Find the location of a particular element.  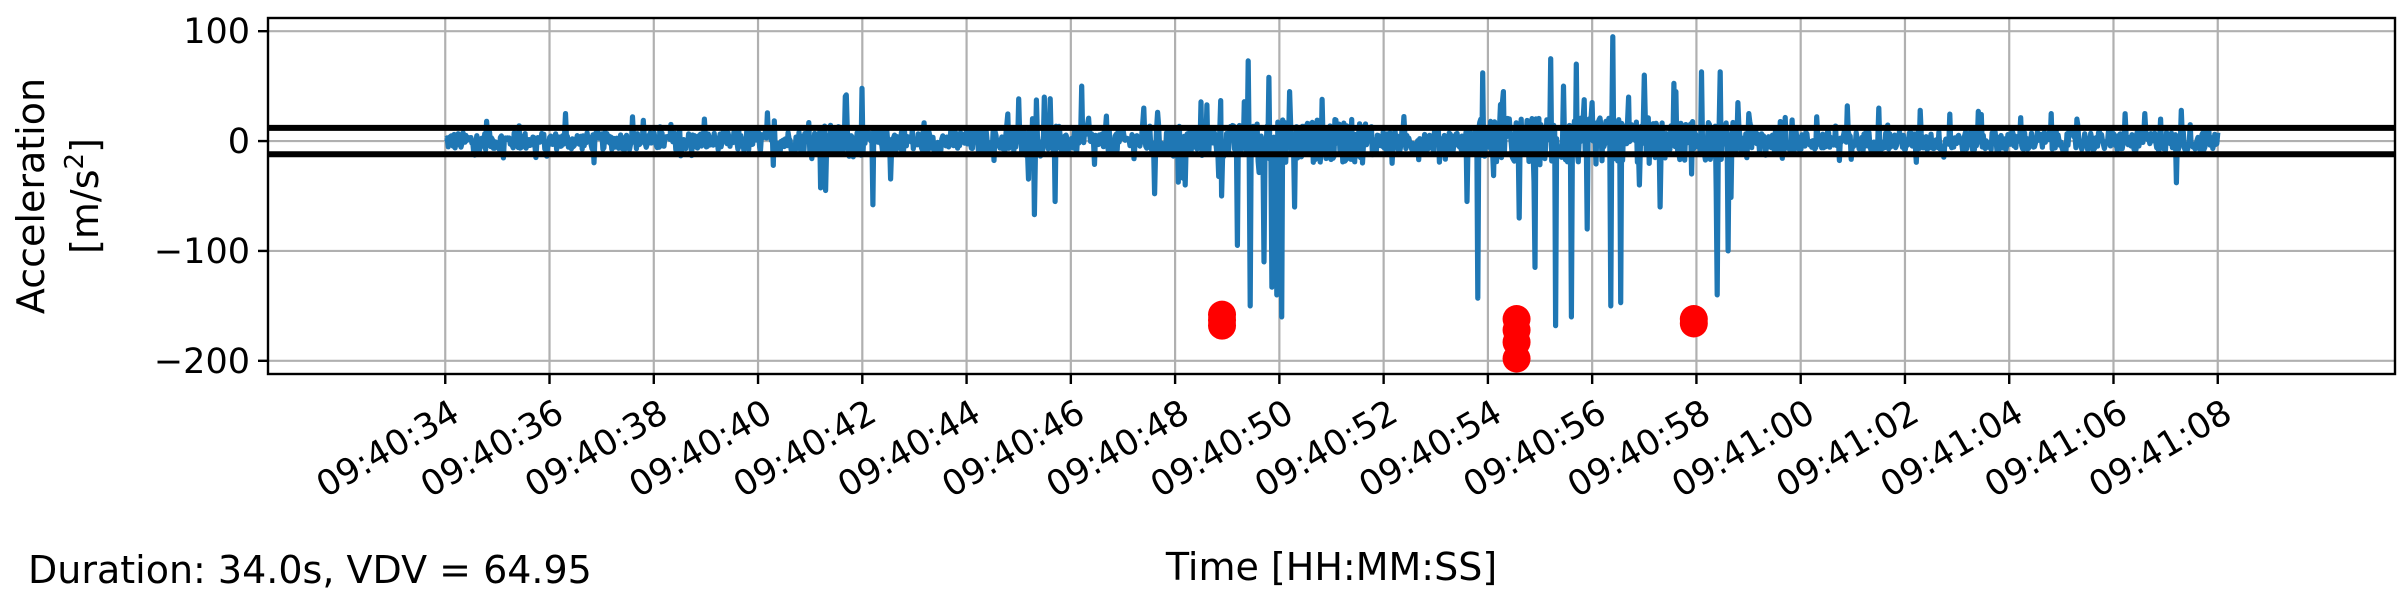

y-tick-label: −100 is located at coordinates (202, 252).